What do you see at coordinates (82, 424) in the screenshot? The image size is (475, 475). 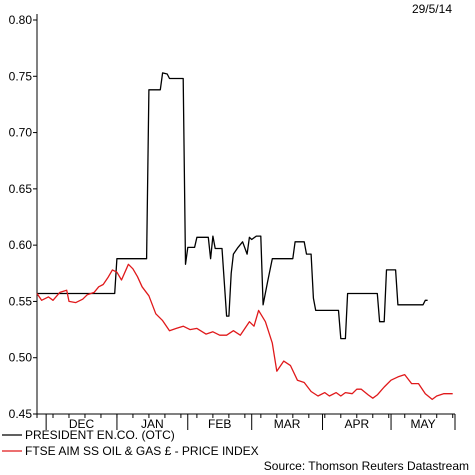 I see `x-tick-label: DEC` at bounding box center [82, 424].